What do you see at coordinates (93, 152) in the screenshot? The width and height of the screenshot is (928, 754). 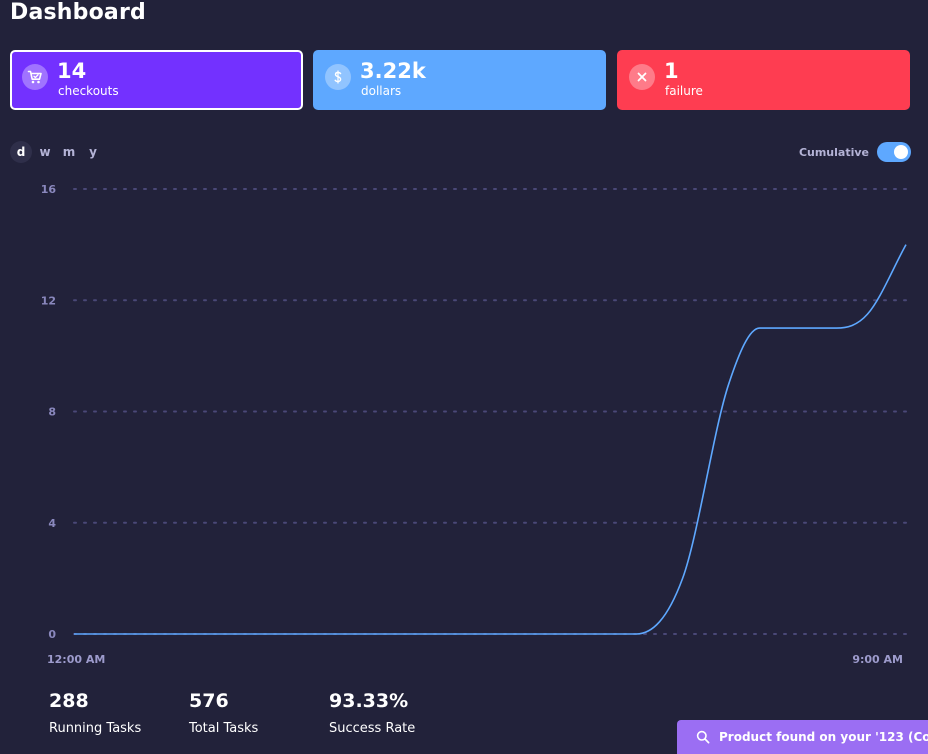 I see `tab-year: y` at bounding box center [93, 152].